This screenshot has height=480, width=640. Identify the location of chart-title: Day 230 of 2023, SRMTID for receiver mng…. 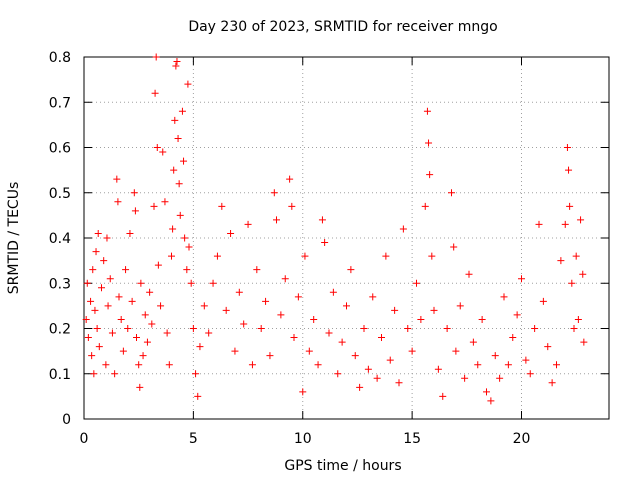
(342, 27).